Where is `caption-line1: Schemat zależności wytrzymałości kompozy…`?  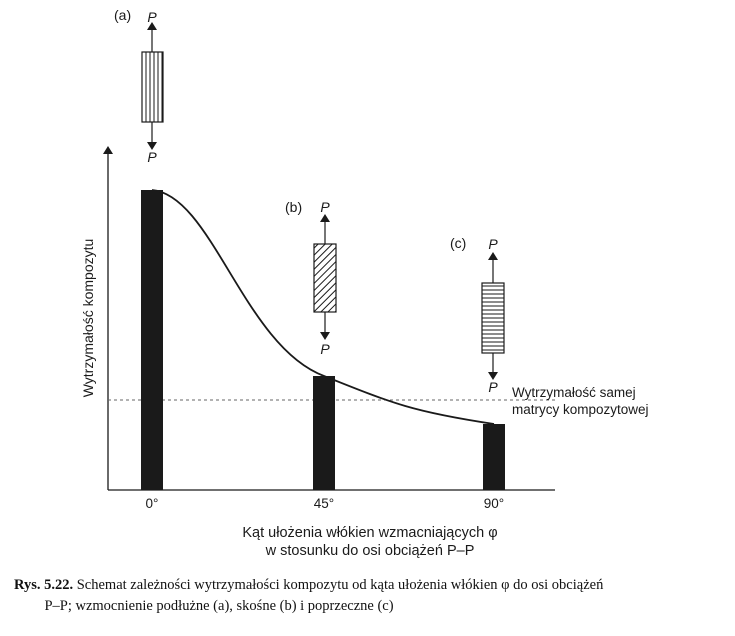 caption-line1: Schemat zależności wytrzymałości kompozy… is located at coordinates (340, 585).